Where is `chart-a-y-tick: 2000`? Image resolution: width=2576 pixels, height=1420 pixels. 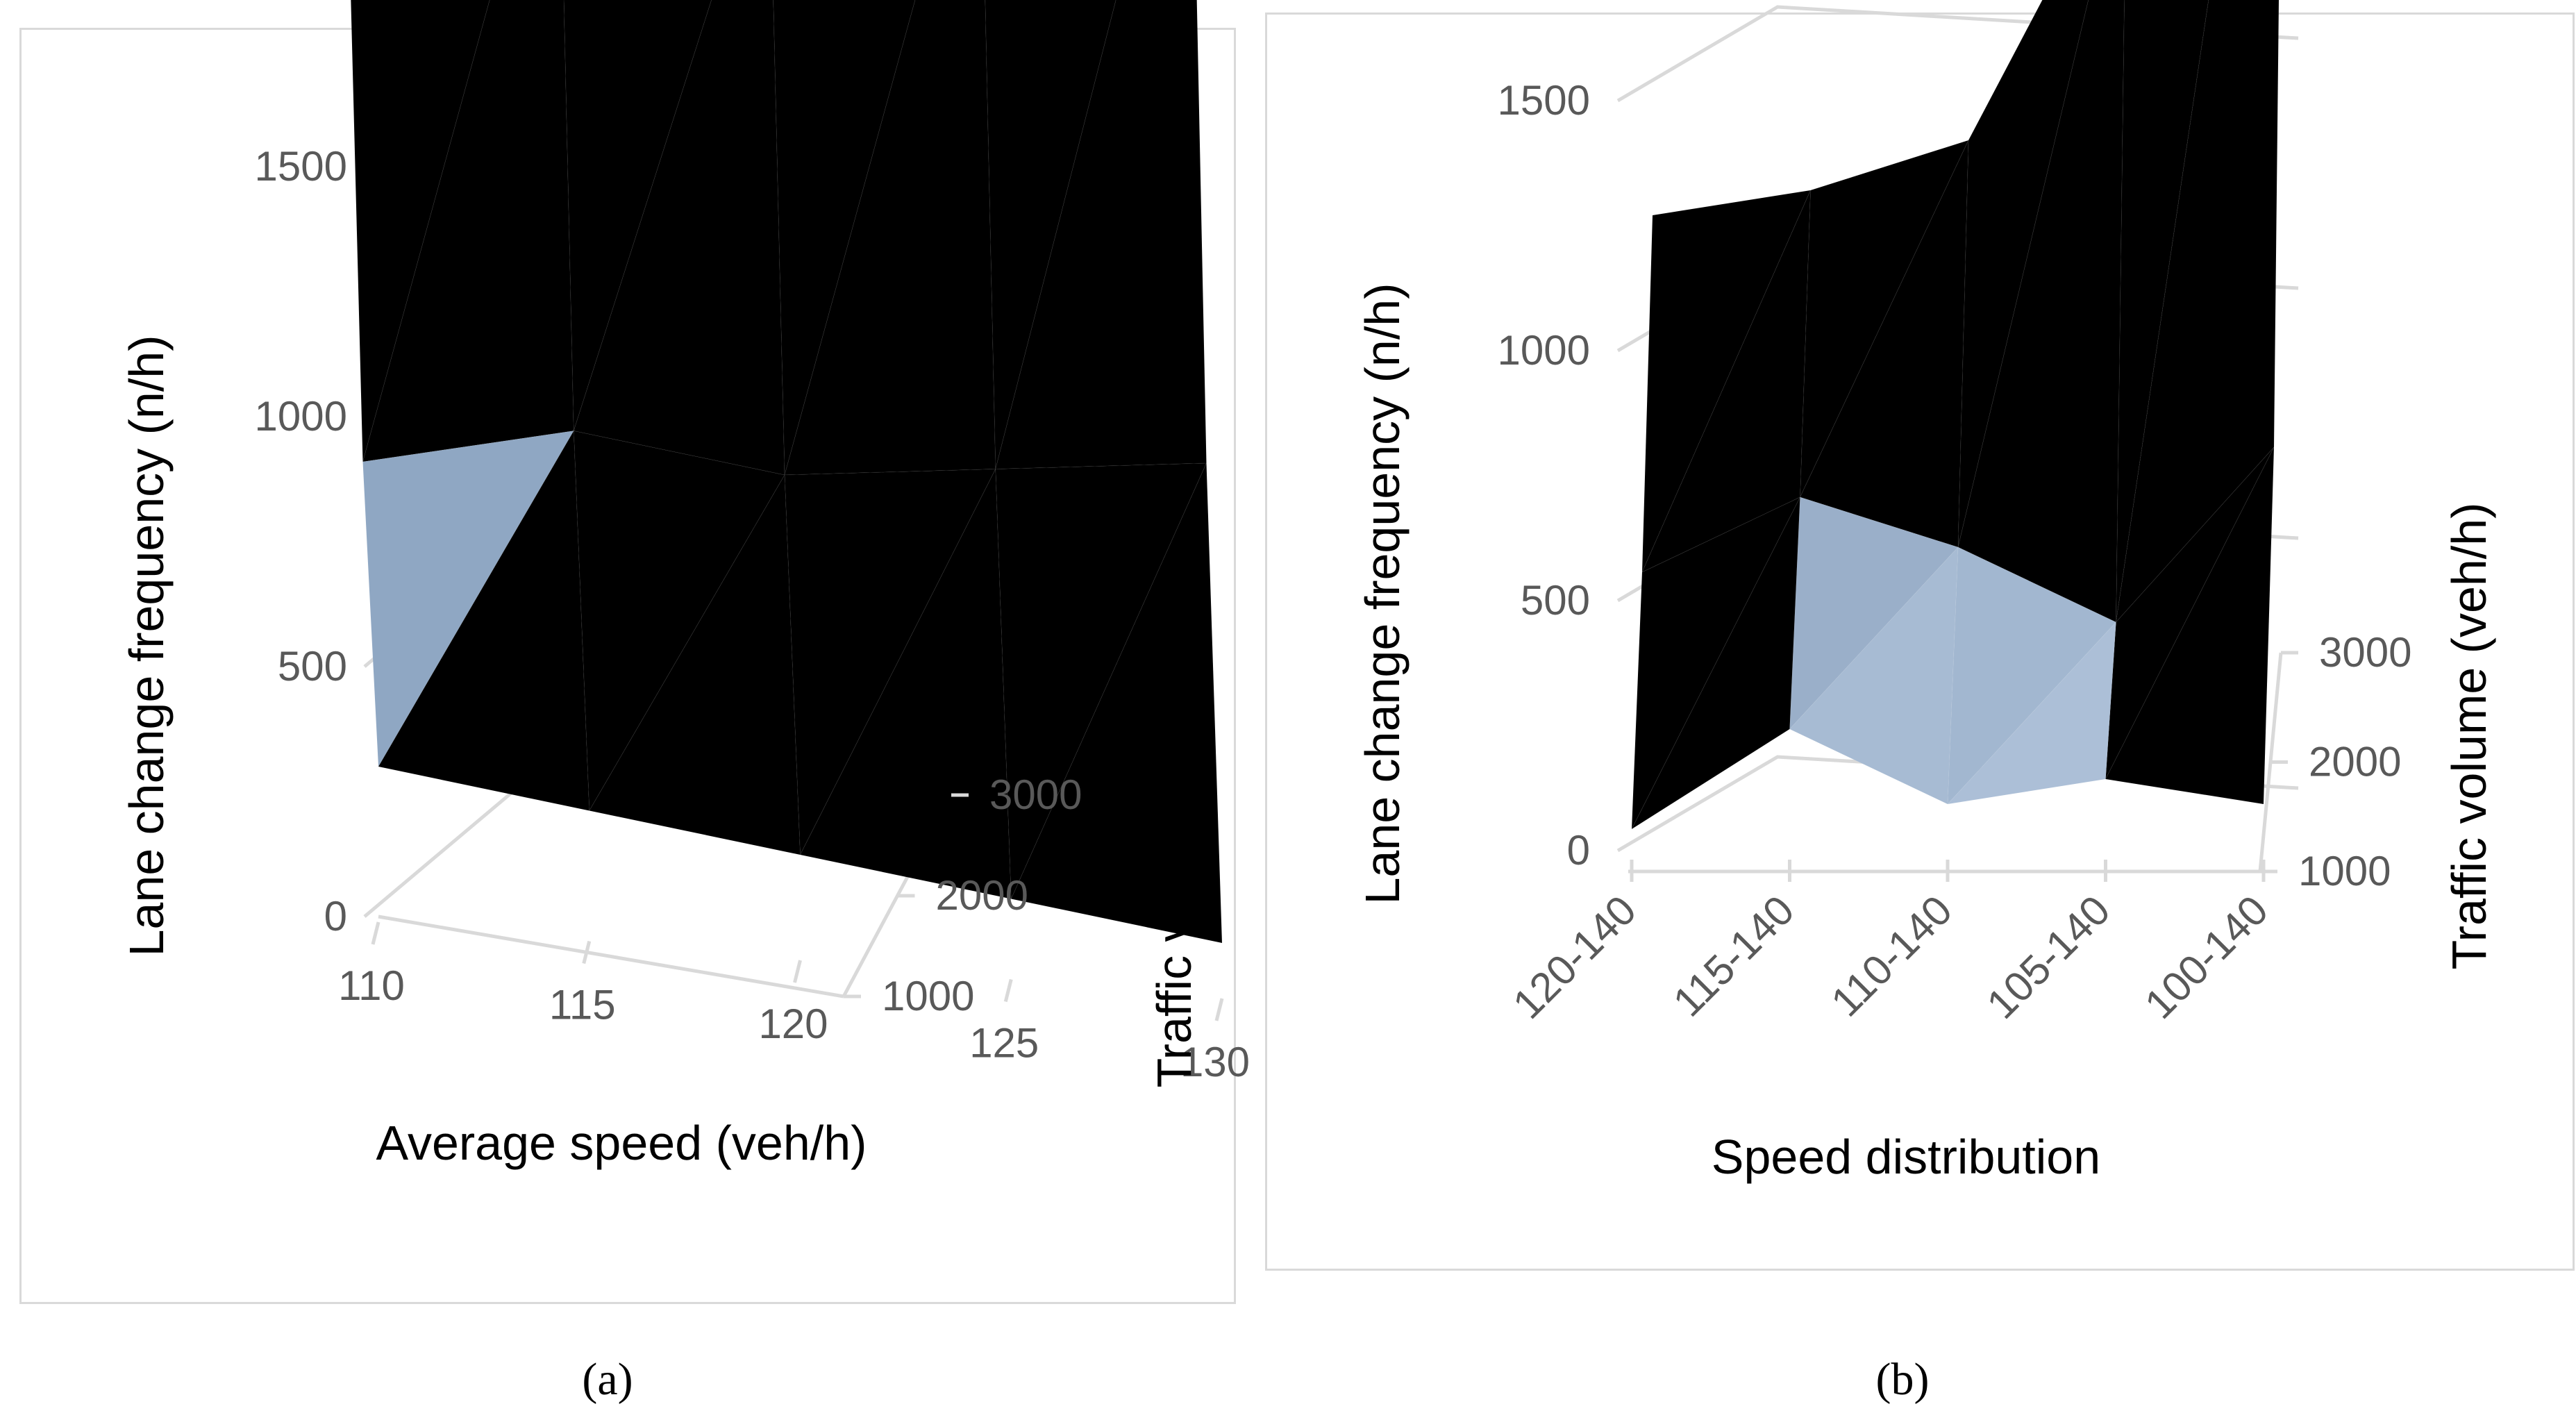 chart-a-y-tick: 2000 is located at coordinates (982, 895).